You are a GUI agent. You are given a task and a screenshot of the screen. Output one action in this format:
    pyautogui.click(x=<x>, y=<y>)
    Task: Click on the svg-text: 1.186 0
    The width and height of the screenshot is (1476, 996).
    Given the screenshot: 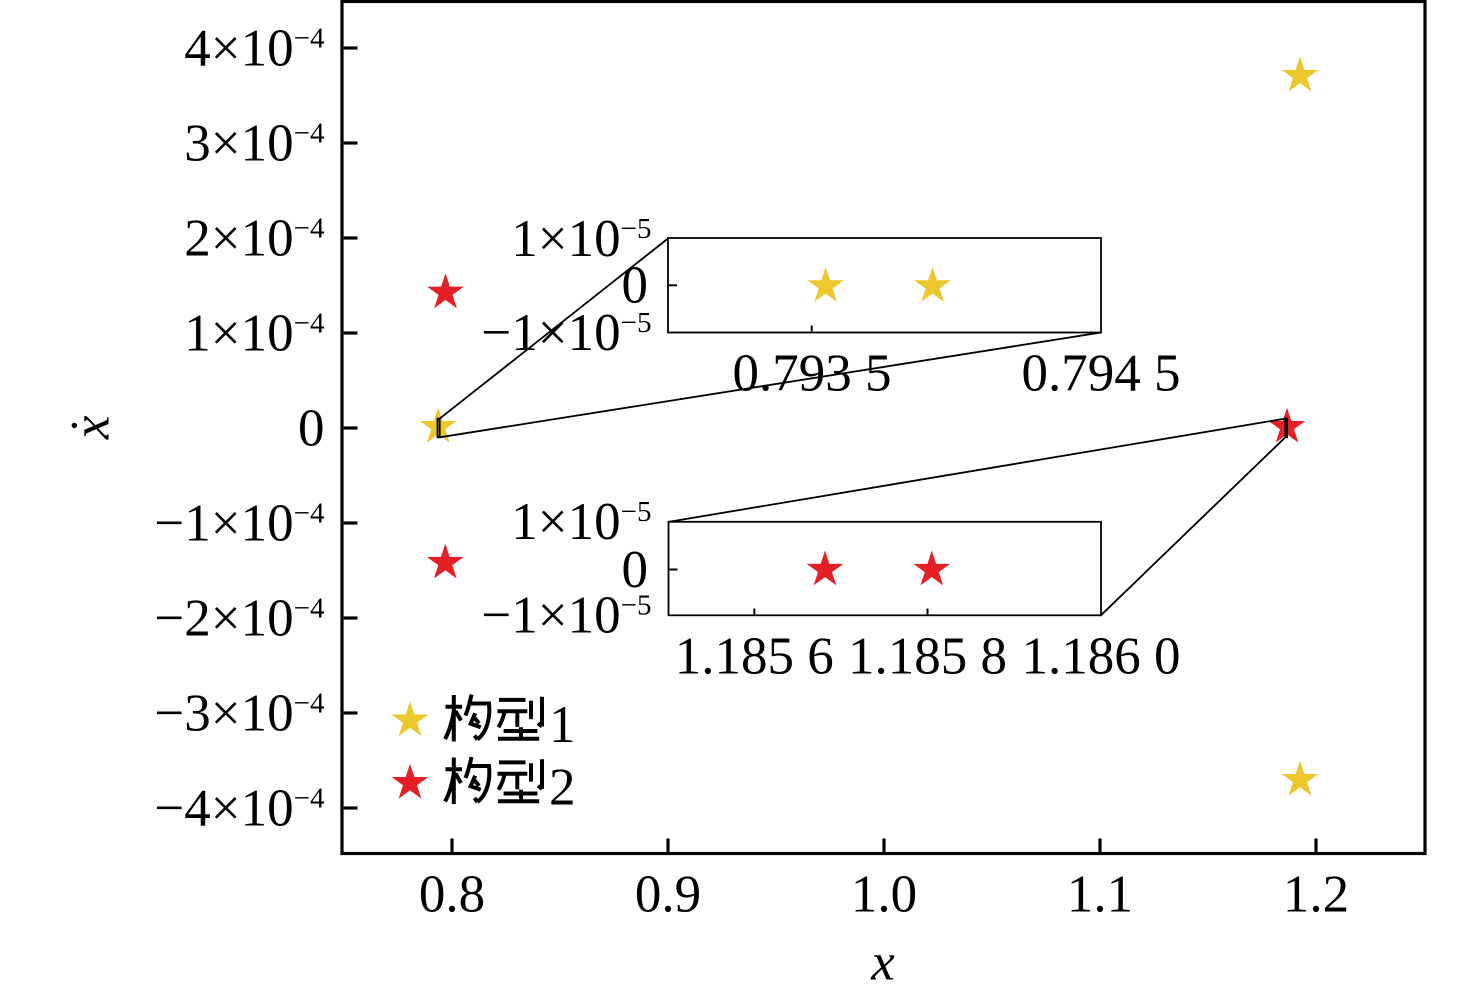 What is the action you would take?
    pyautogui.click(x=1101, y=656)
    